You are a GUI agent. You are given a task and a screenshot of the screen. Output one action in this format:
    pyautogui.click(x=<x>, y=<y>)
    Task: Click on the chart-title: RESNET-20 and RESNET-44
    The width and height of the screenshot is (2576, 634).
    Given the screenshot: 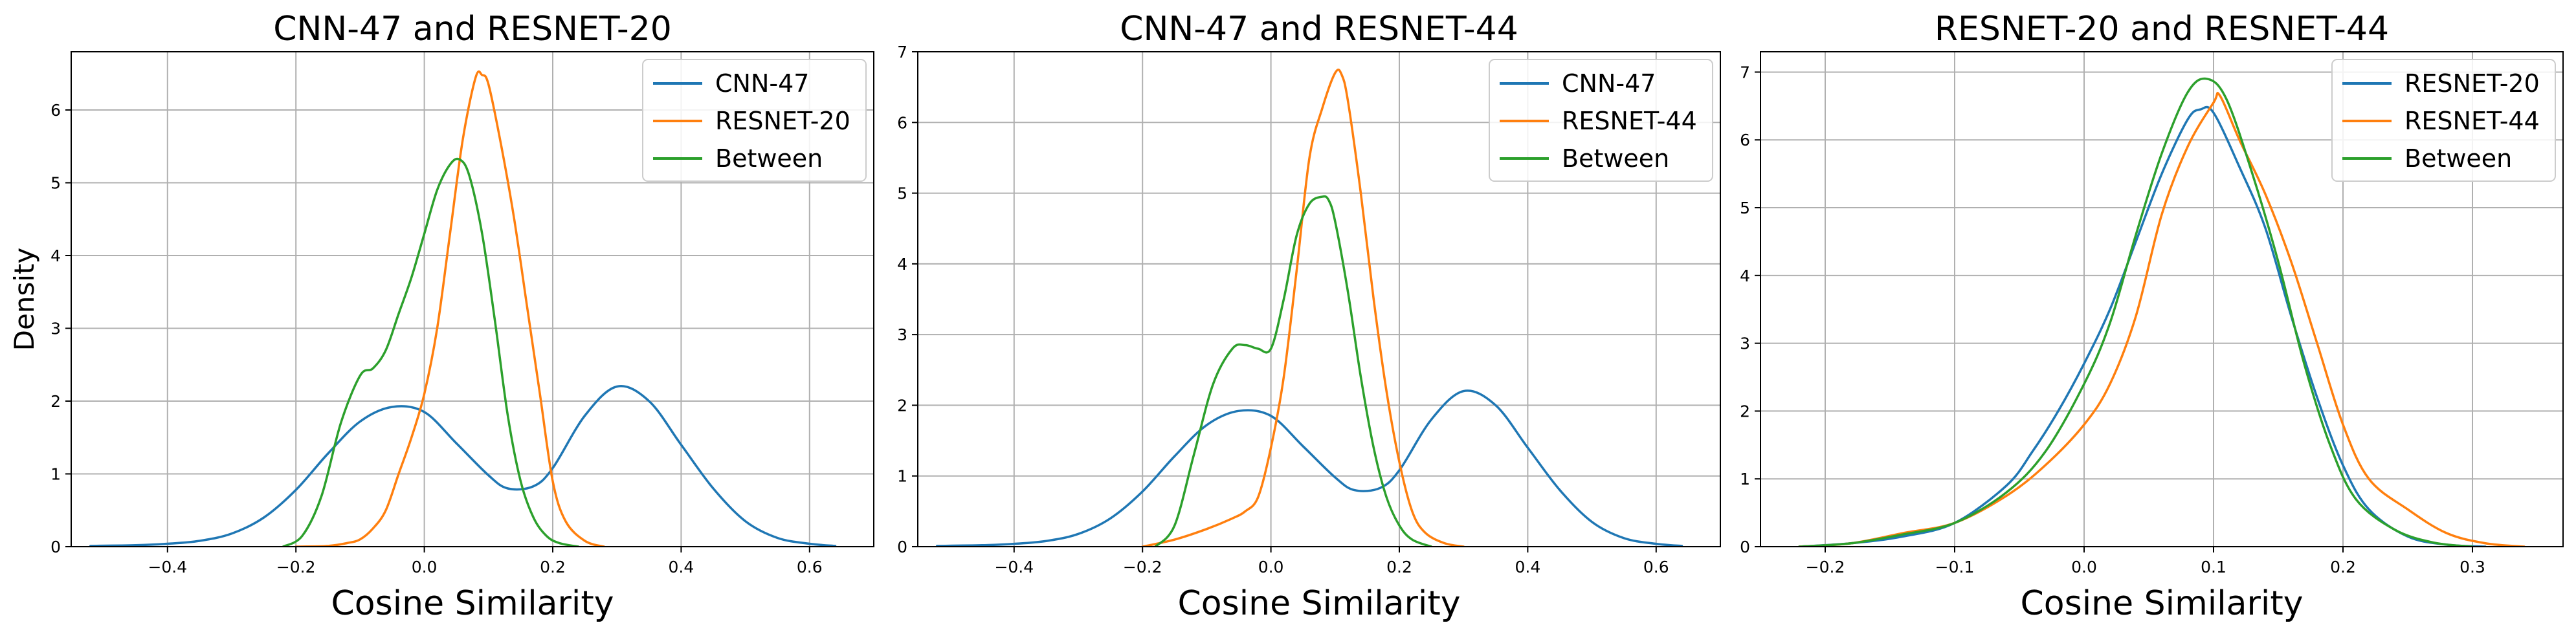 What is the action you would take?
    pyautogui.click(x=2162, y=29)
    